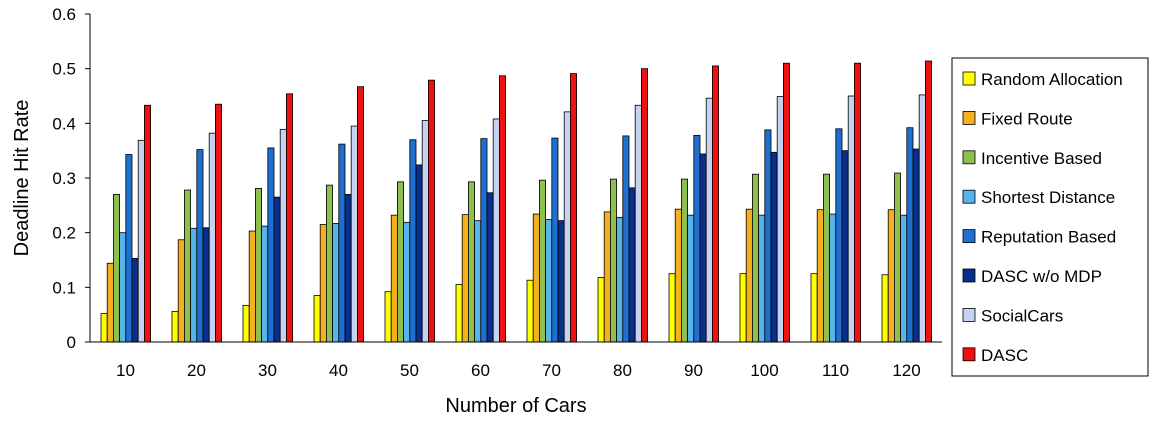 Image resolution: width=1162 pixels, height=436 pixels. What do you see at coordinates (1048, 197) in the screenshot?
I see `legend-label: Shortest Distance` at bounding box center [1048, 197].